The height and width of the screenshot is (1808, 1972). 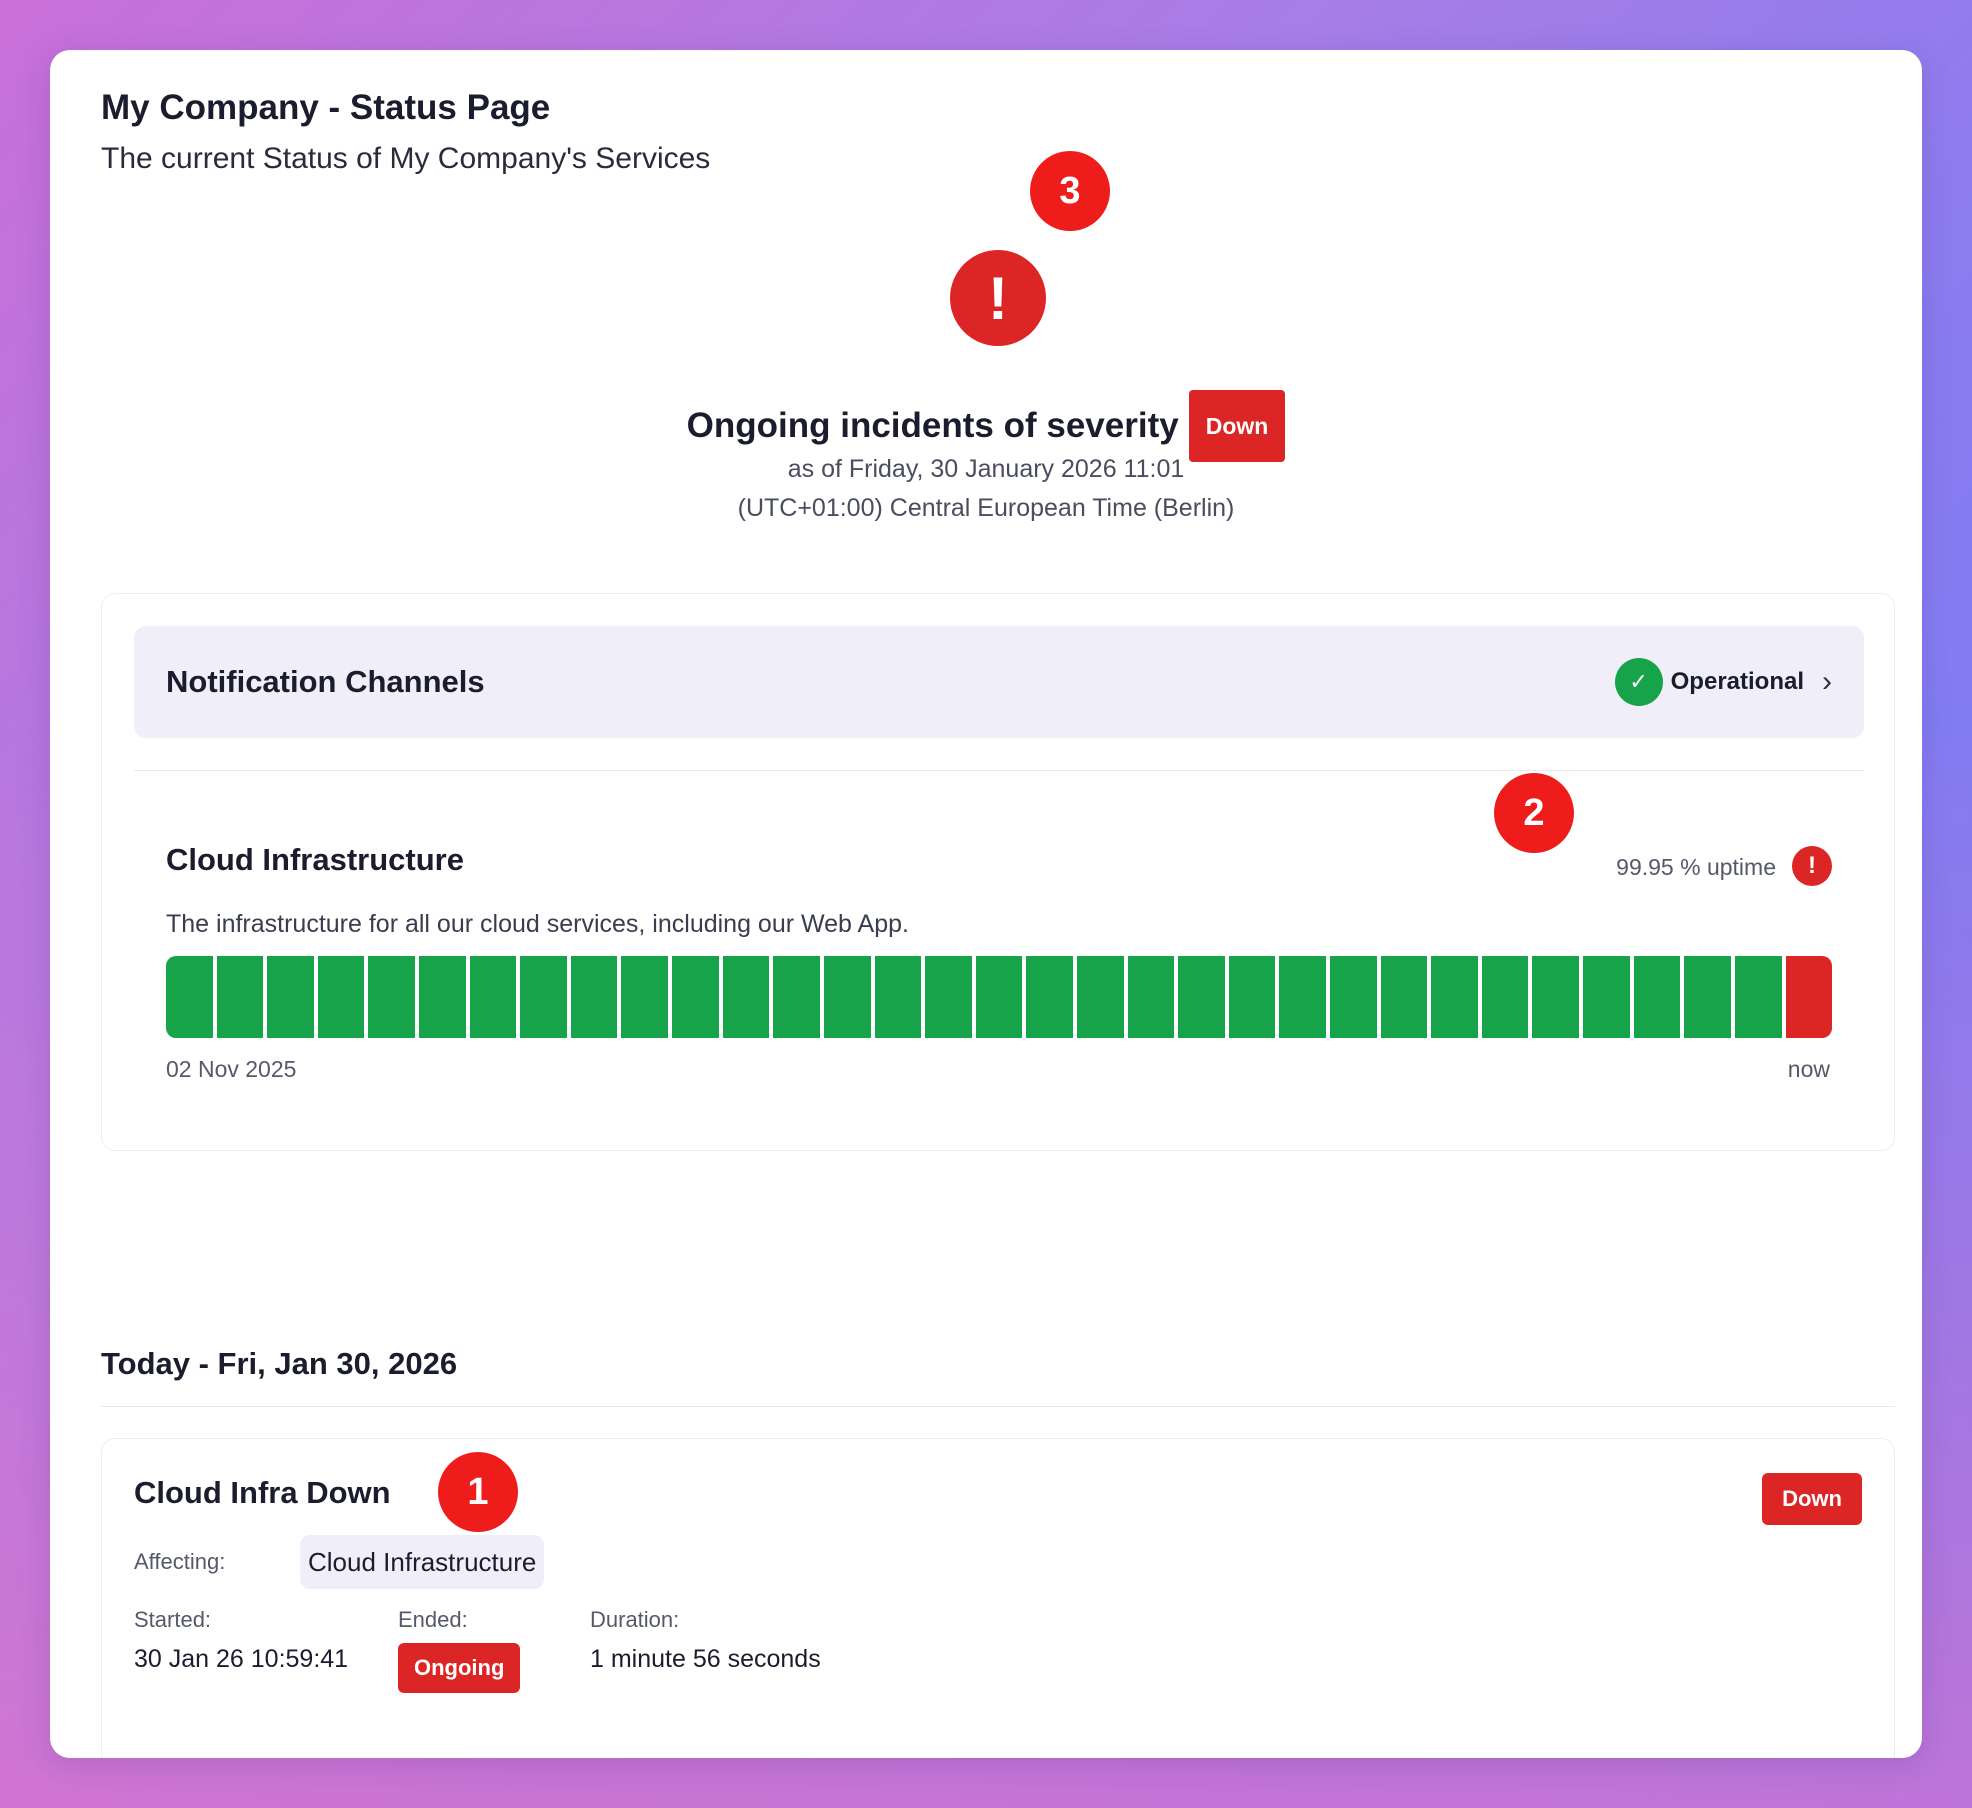 I want to click on affected-service-chip: Cloud Infrastructure, so click(x=422, y=1562).